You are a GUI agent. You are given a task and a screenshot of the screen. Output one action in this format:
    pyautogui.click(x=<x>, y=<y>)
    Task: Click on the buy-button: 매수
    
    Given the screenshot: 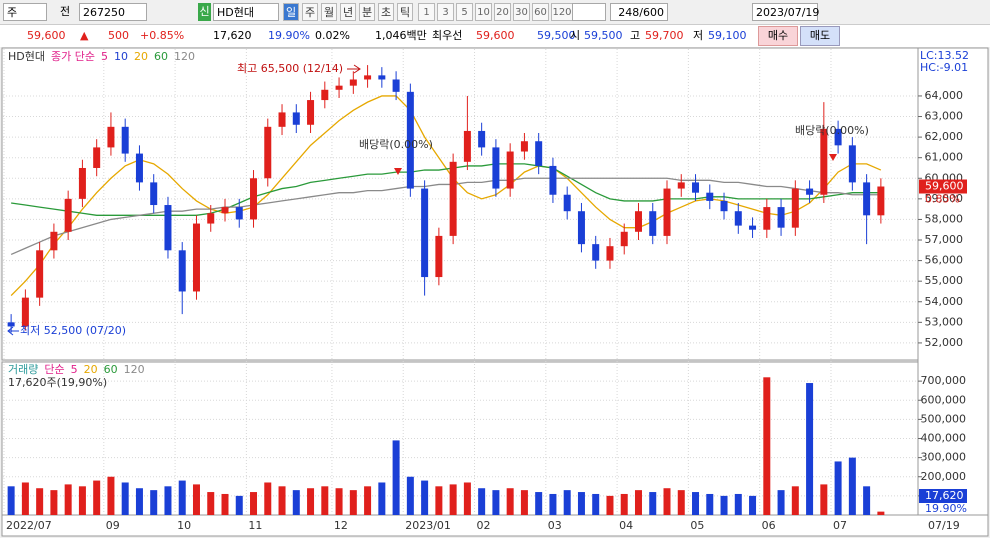 What is the action you would take?
    pyautogui.click(x=778, y=36)
    